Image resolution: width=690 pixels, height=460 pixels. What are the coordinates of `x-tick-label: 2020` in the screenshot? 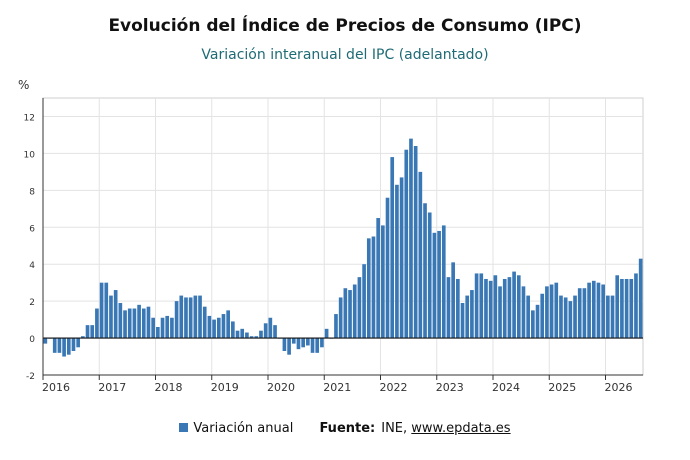 It's located at (281, 387).